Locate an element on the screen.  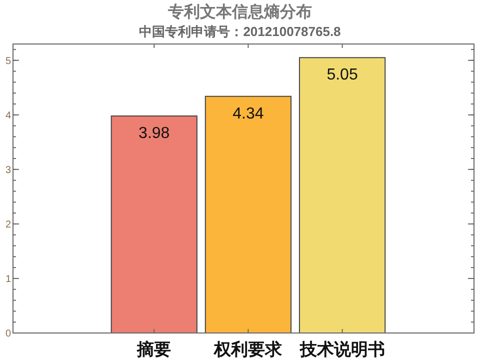
data-label: 3.98 is located at coordinates (154, 133).